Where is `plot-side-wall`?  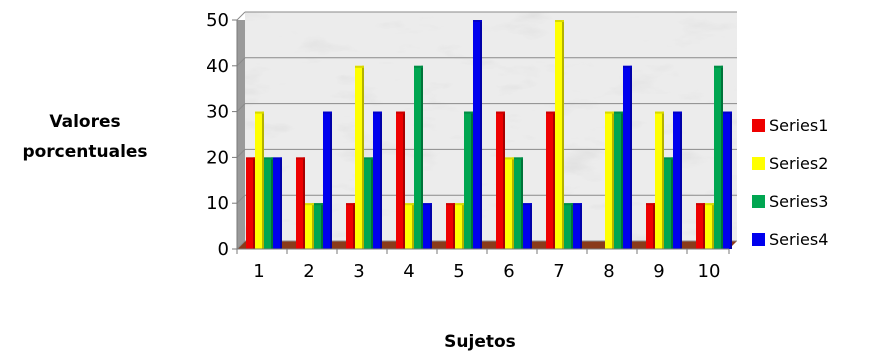
plot-side-wall is located at coordinates (241, 134).